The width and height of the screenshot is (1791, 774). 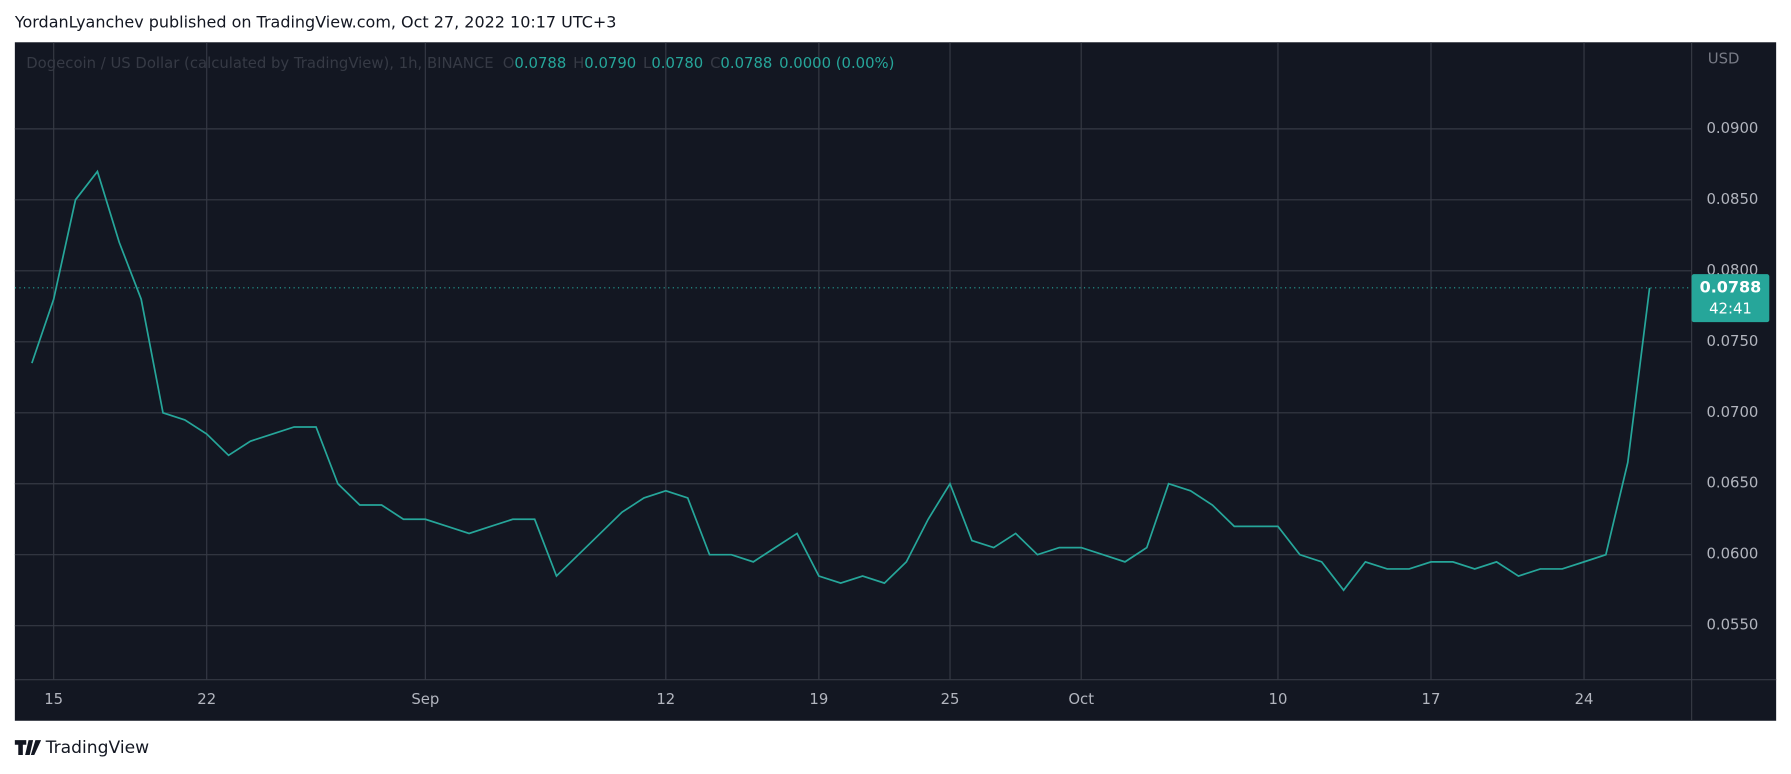 What do you see at coordinates (578, 63) in the screenshot?
I see `ohlc-label: H` at bounding box center [578, 63].